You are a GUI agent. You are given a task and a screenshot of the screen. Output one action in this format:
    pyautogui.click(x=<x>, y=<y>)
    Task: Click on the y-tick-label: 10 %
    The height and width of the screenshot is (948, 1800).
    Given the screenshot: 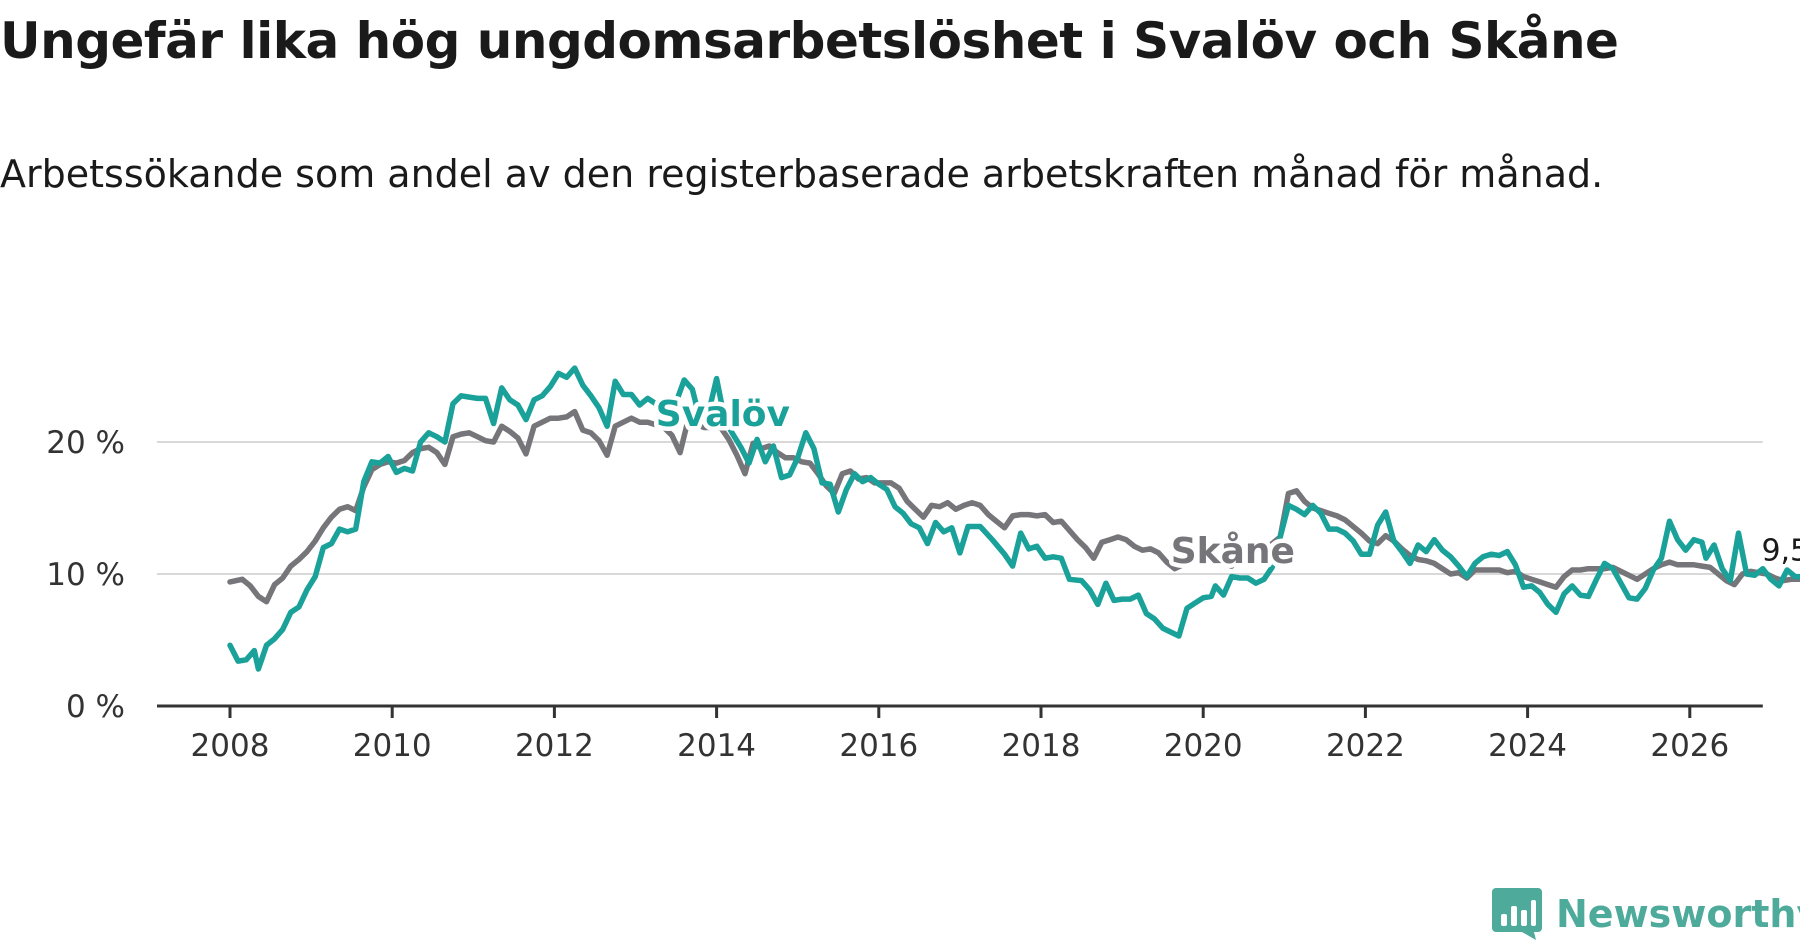 What is the action you would take?
    pyautogui.click(x=85, y=575)
    